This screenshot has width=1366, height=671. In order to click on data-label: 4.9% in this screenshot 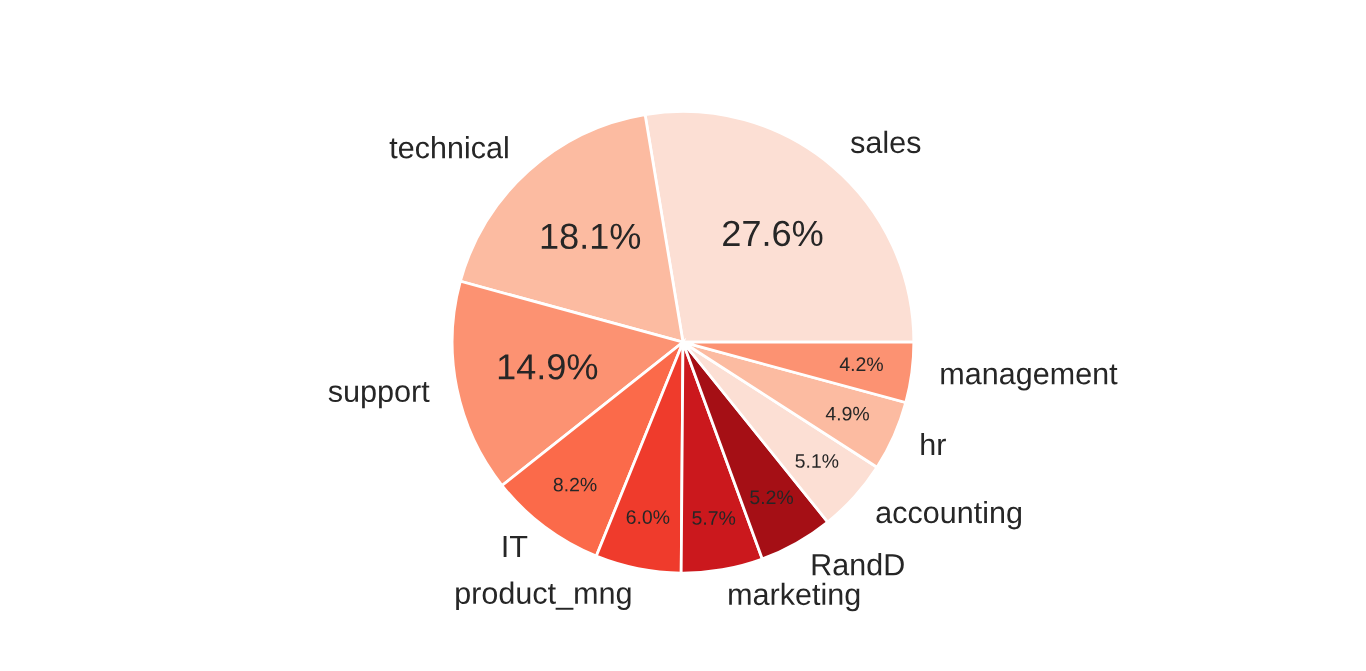, I will do `click(847, 413)`.